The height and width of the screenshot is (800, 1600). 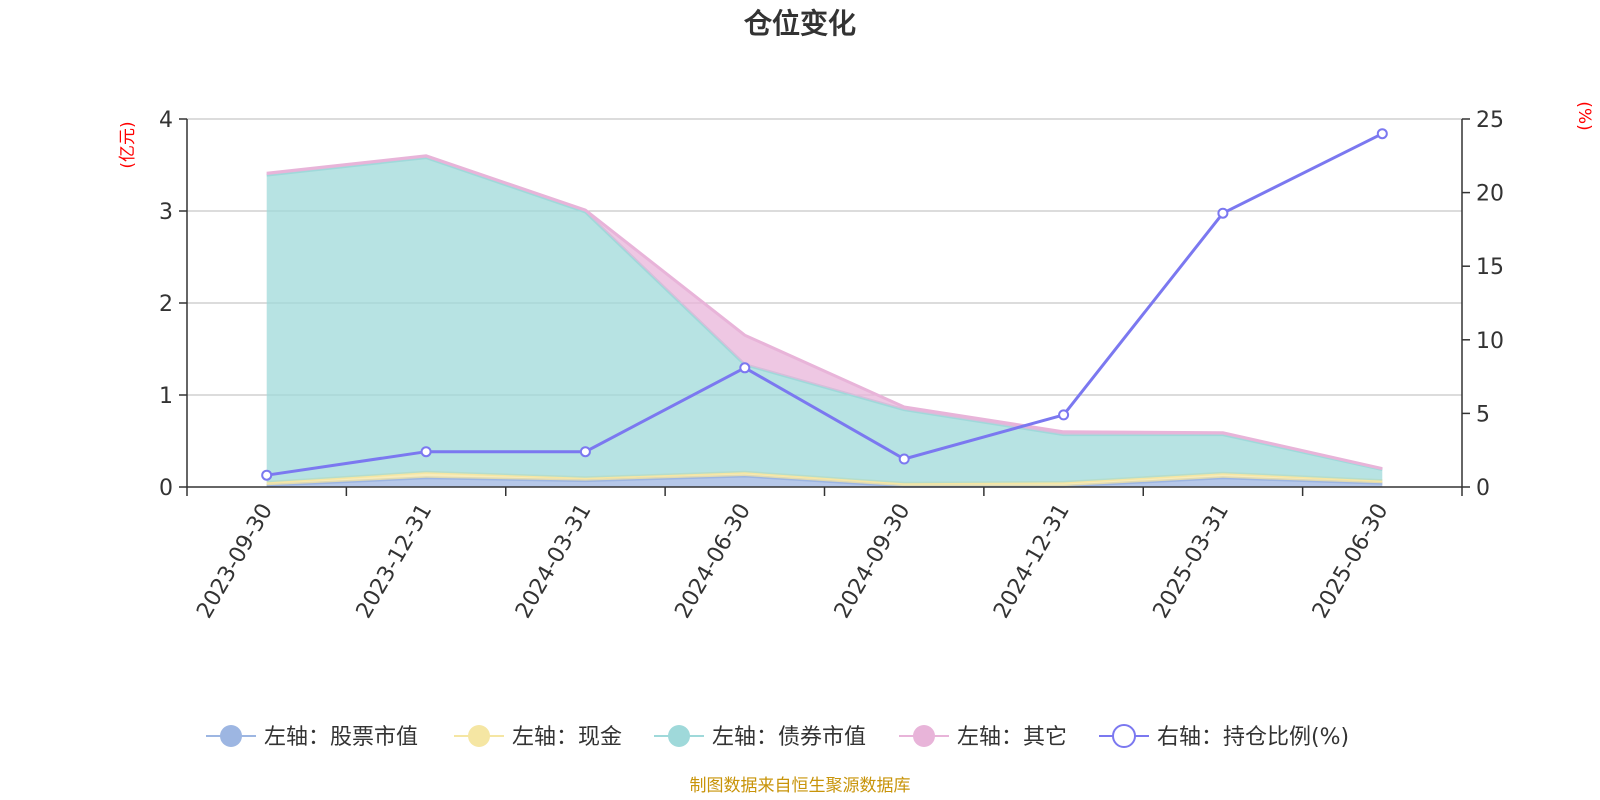 What do you see at coordinates (1192, 561) in the screenshot?
I see `x-tick-label: 2025-03-31` at bounding box center [1192, 561].